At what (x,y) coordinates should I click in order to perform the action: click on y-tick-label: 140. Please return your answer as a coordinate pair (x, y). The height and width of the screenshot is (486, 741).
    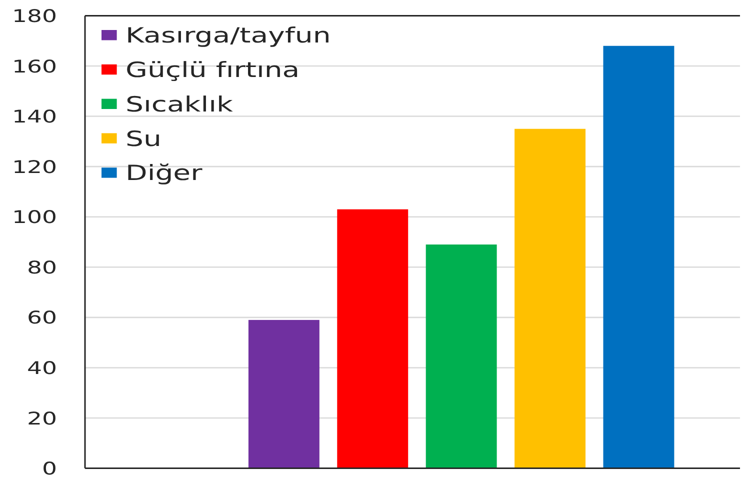
    Looking at the image, I should click on (34, 116).